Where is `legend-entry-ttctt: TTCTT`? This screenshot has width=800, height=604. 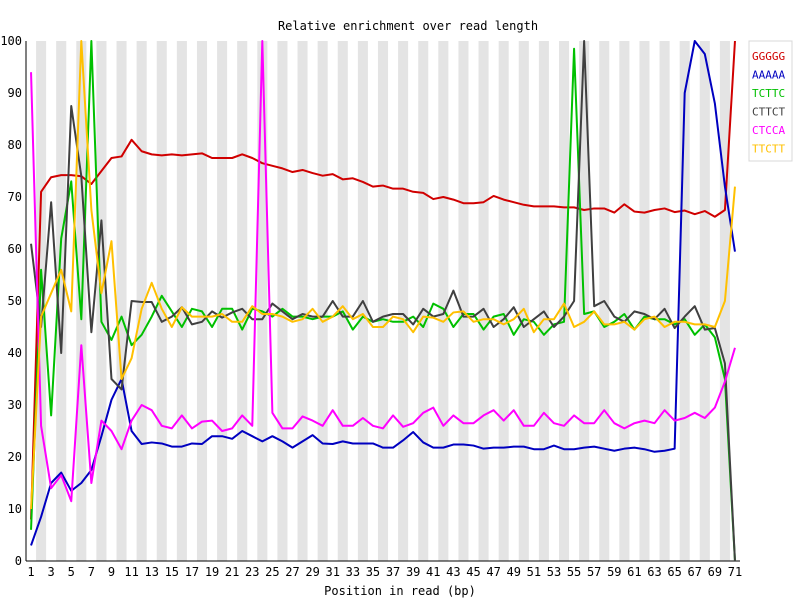
legend-entry-ttctt: TTCTT is located at coordinates (768, 149).